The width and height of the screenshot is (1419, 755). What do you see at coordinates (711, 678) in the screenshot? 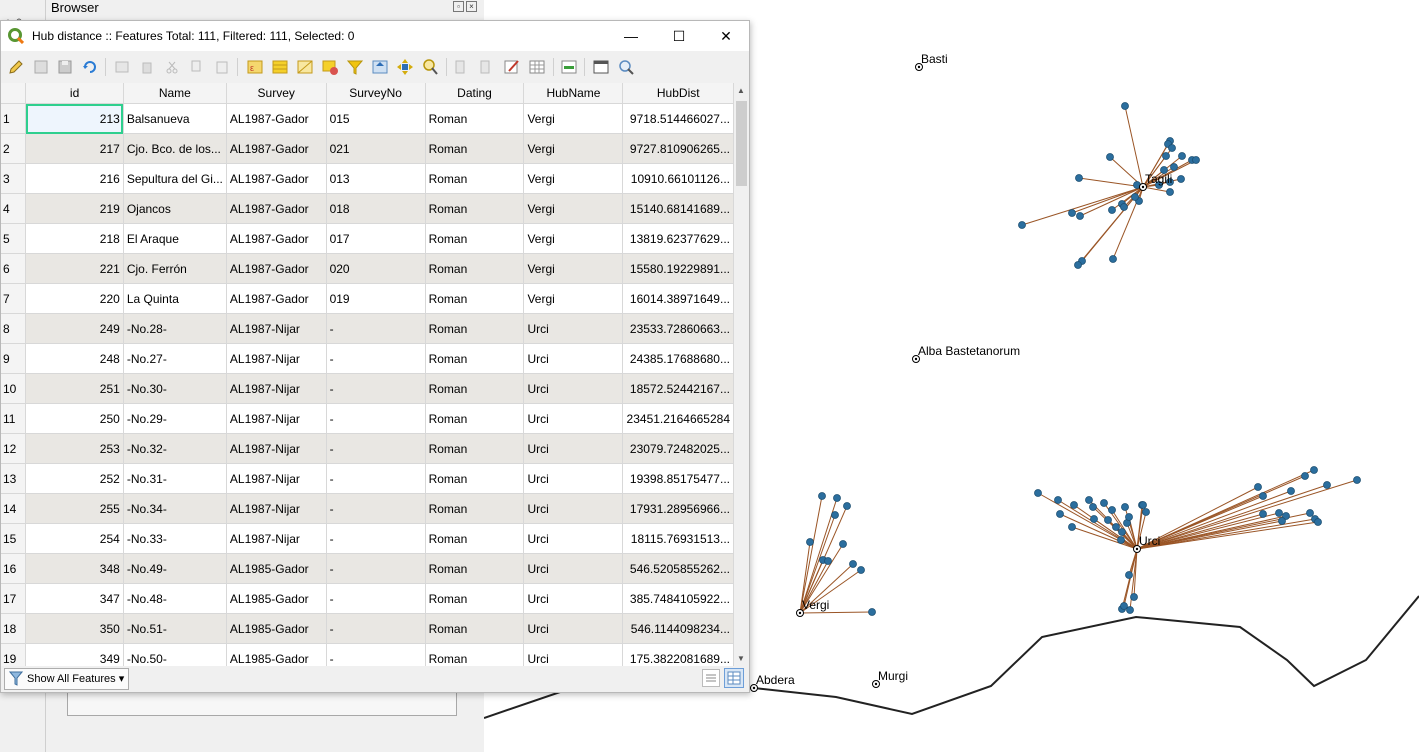
I see `form-view-button` at bounding box center [711, 678].